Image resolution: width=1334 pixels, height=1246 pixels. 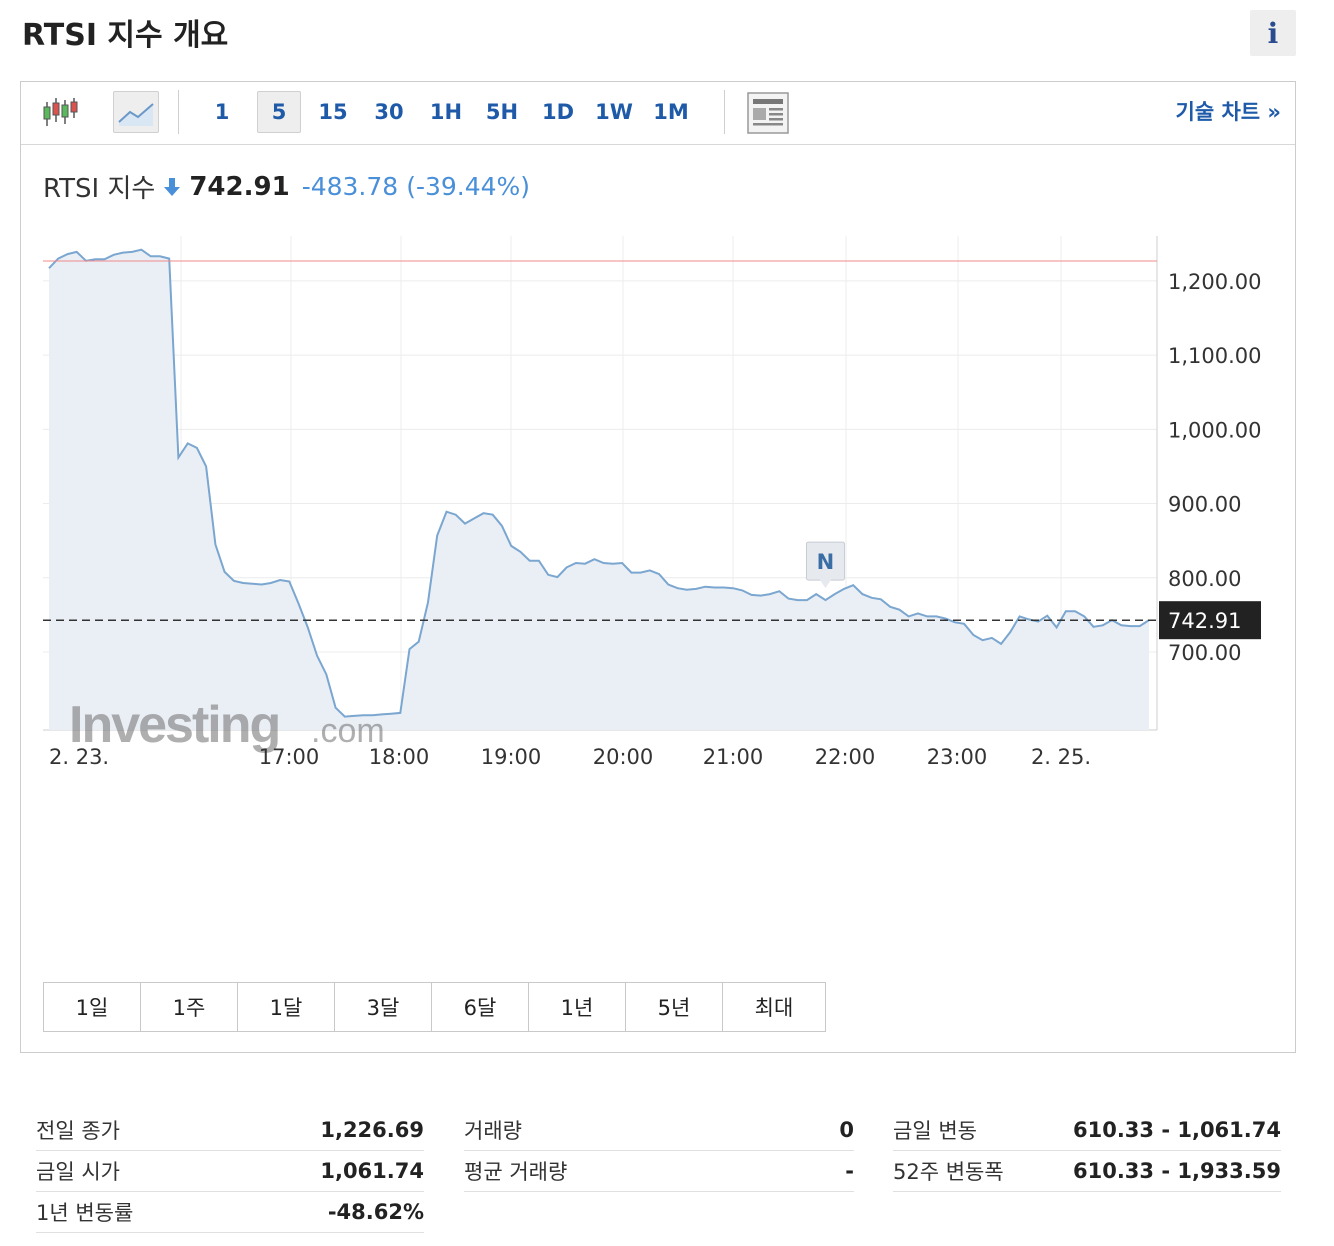 I want to click on stat-value: -48.62%, so click(x=375, y=1212).